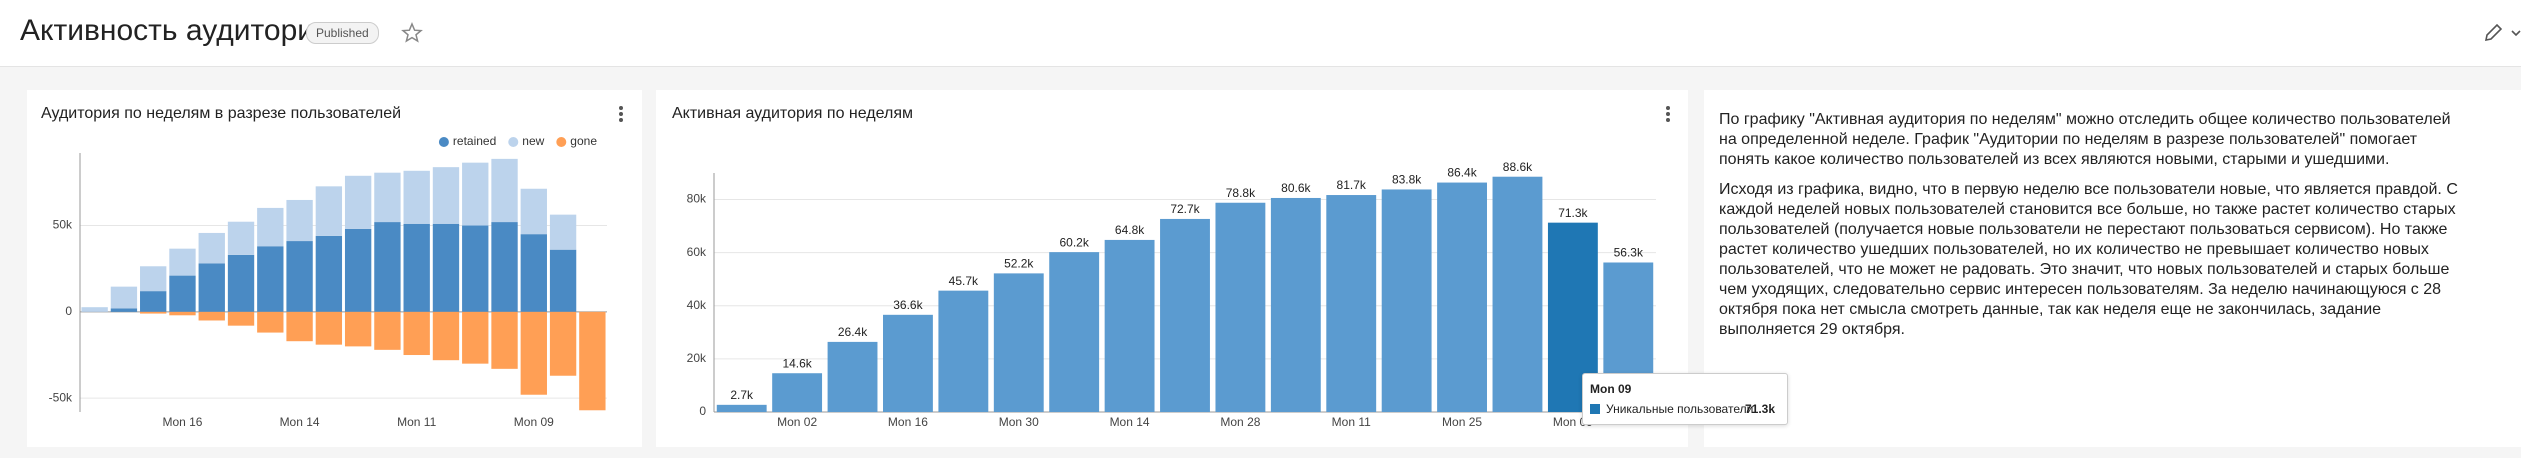 Image resolution: width=2521 pixels, height=458 pixels. Describe the element at coordinates (1074, 242) in the screenshot. I see `data-label: 60.2k` at that location.